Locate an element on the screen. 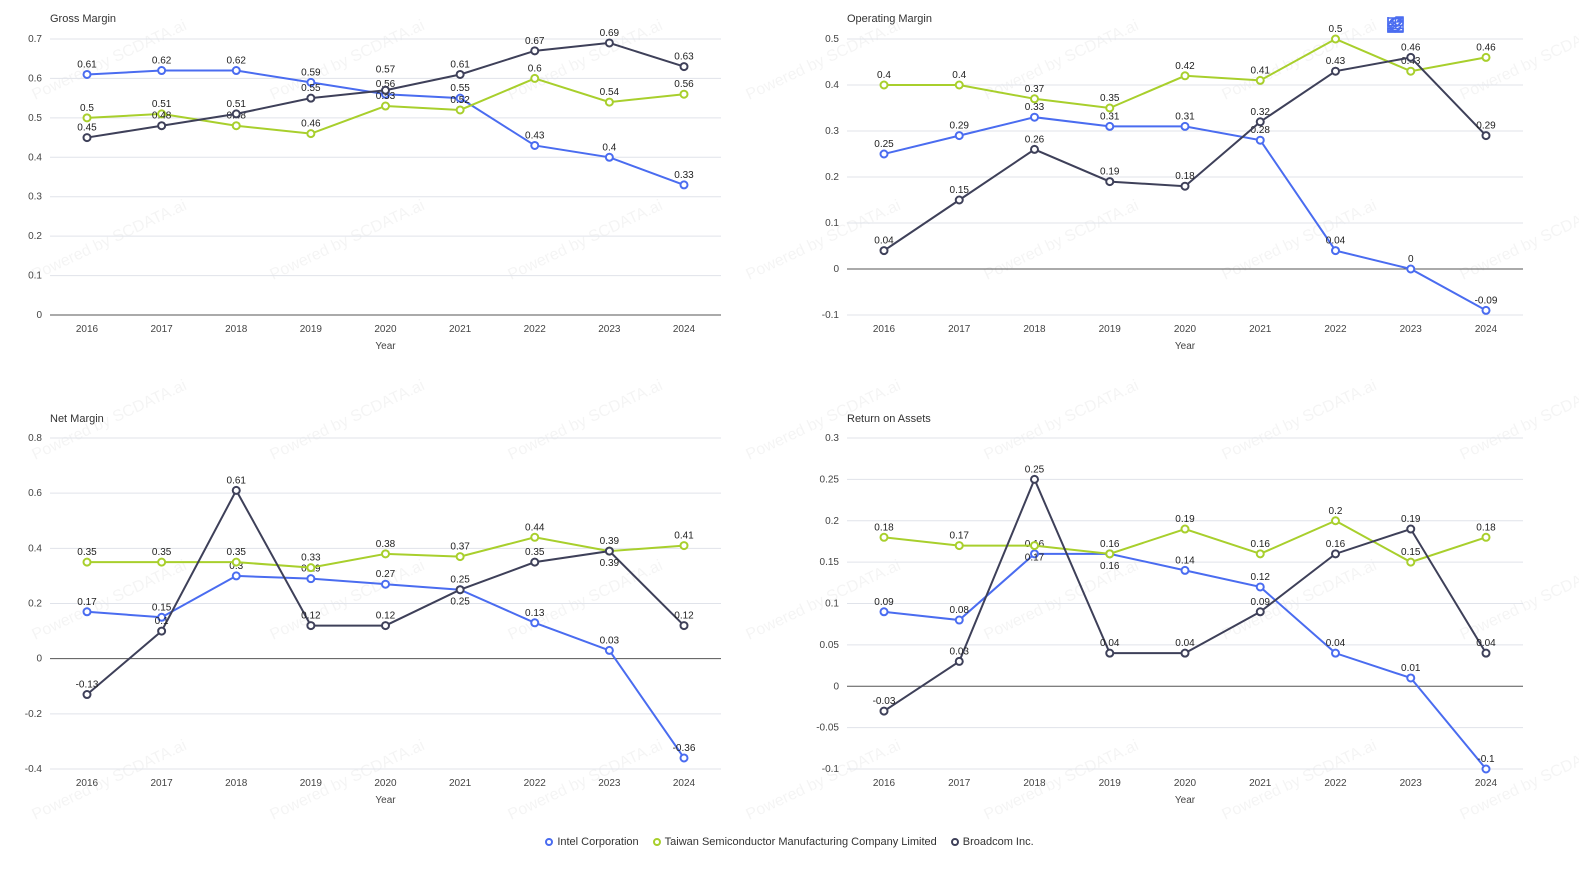 This screenshot has width=1579, height=885. download-icon is located at coordinates (1439, 24).